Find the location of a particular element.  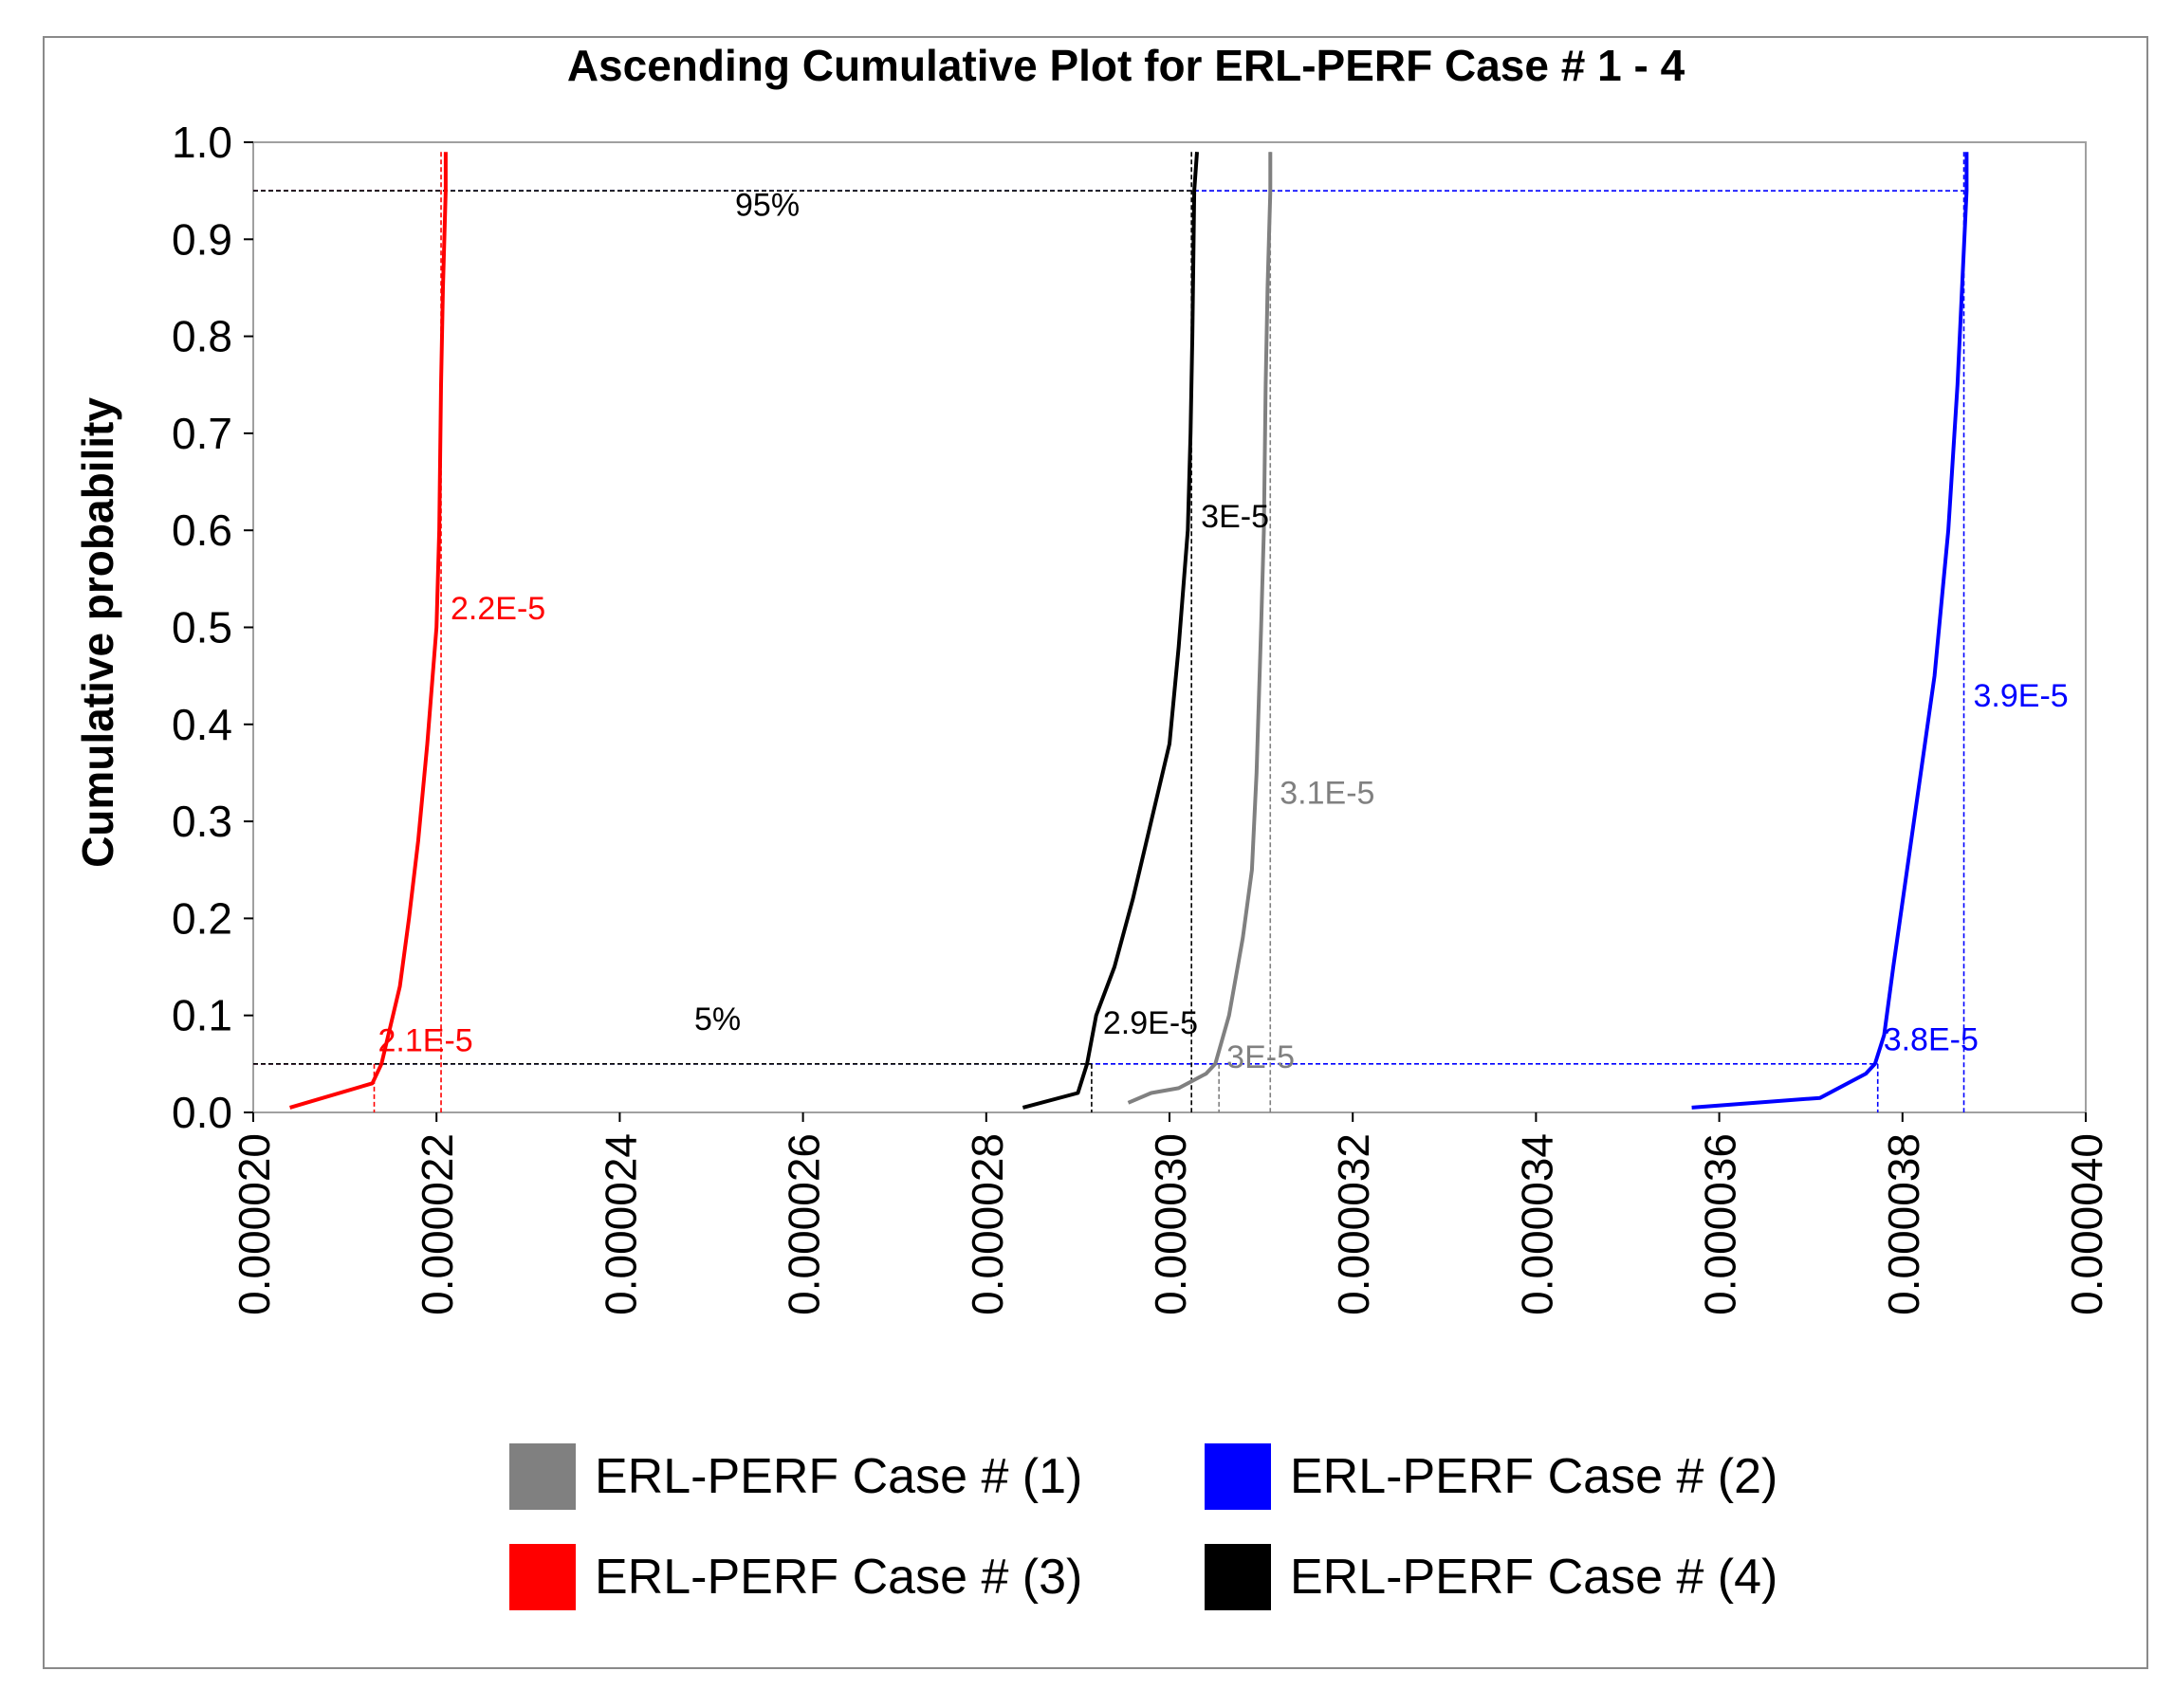

x-tick-label: 0.000022 is located at coordinates (437, 1224).